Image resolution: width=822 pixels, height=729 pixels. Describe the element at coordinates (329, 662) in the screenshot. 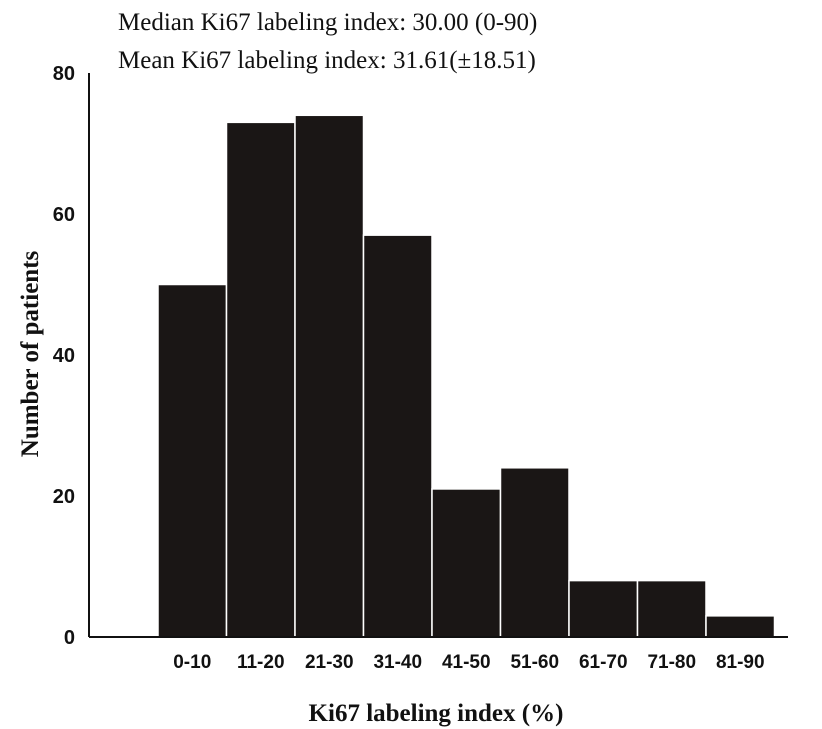

I see `x-tick-label: 21-30` at that location.